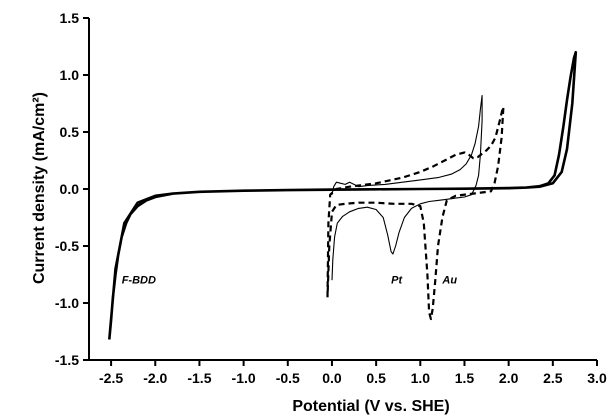  Describe the element at coordinates (244, 378) in the screenshot. I see `x-tick-label: -1.0` at that location.